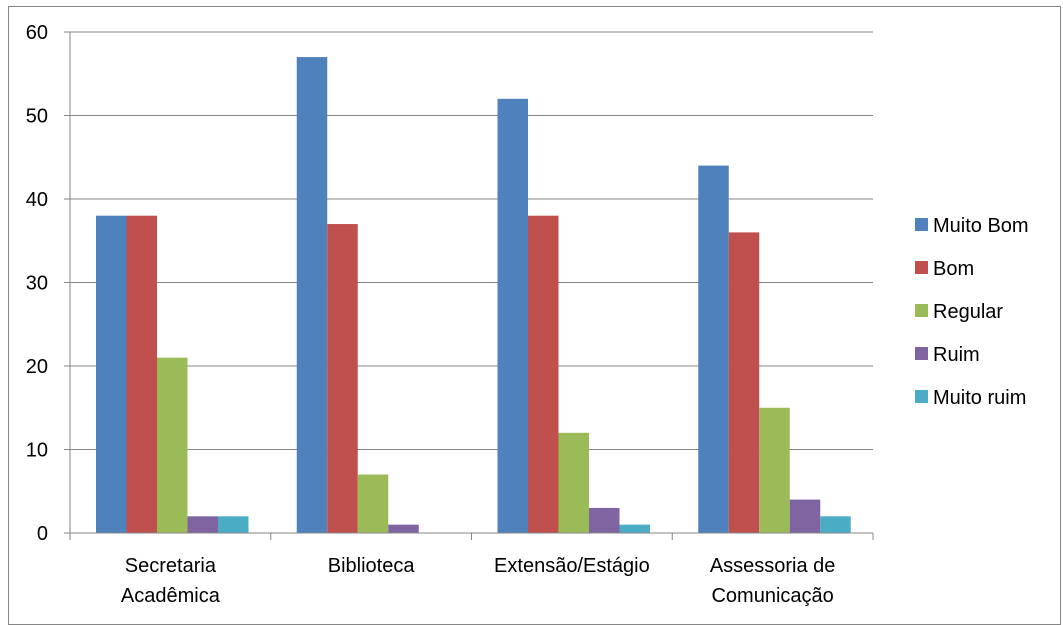  Describe the element at coordinates (979, 398) in the screenshot. I see `legend-label: Muito ruim` at that location.